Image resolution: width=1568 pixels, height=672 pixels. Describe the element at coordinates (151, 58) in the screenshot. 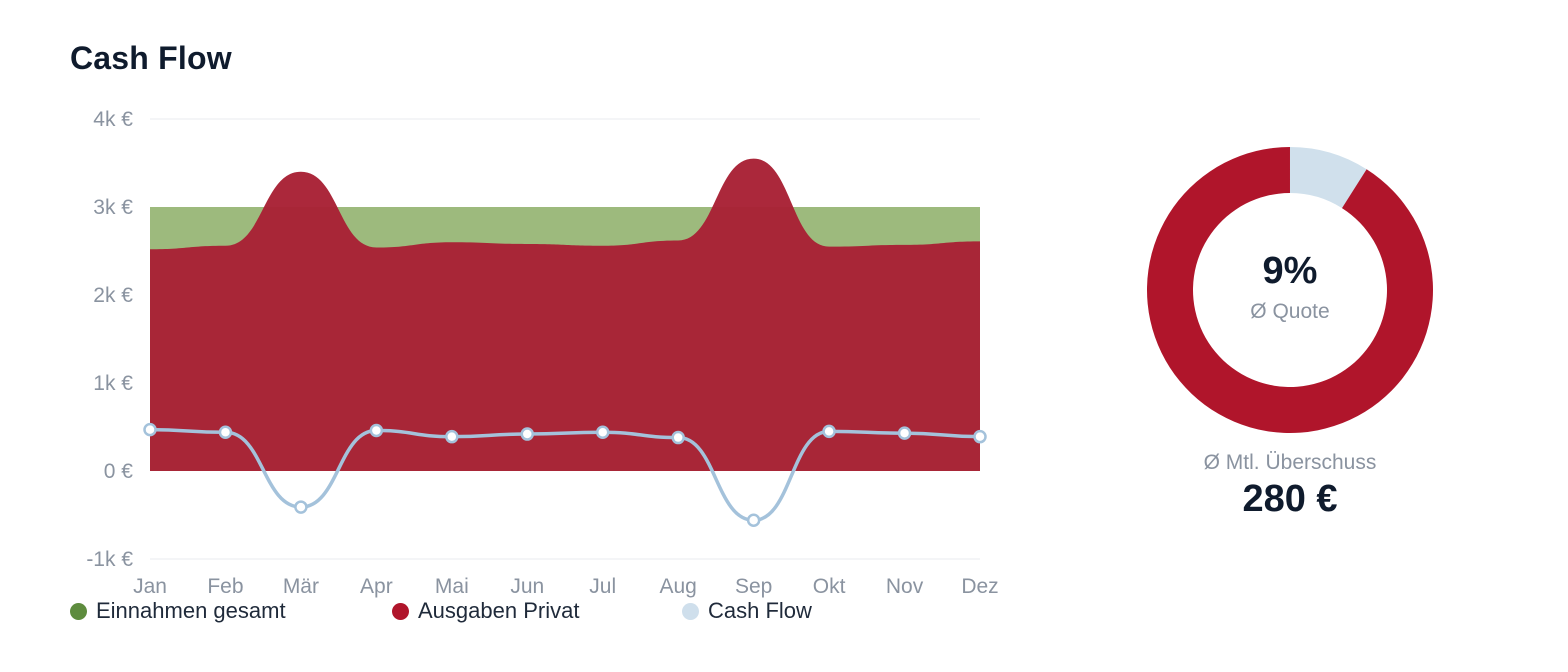

I see `chart-title: Cash Flow` at that location.